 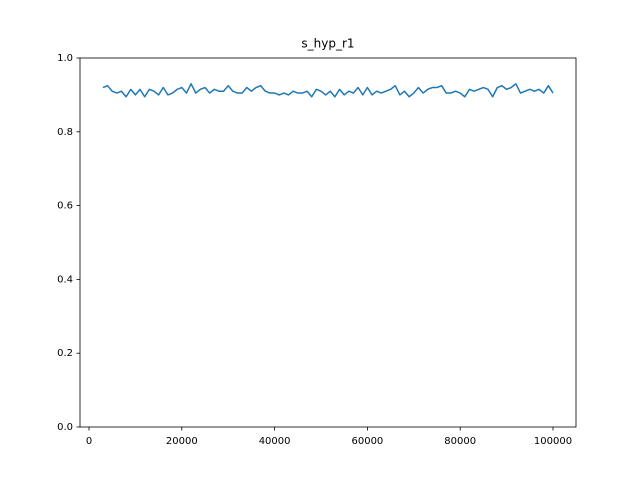 What do you see at coordinates (328, 90) in the screenshot?
I see `line-series` at bounding box center [328, 90].